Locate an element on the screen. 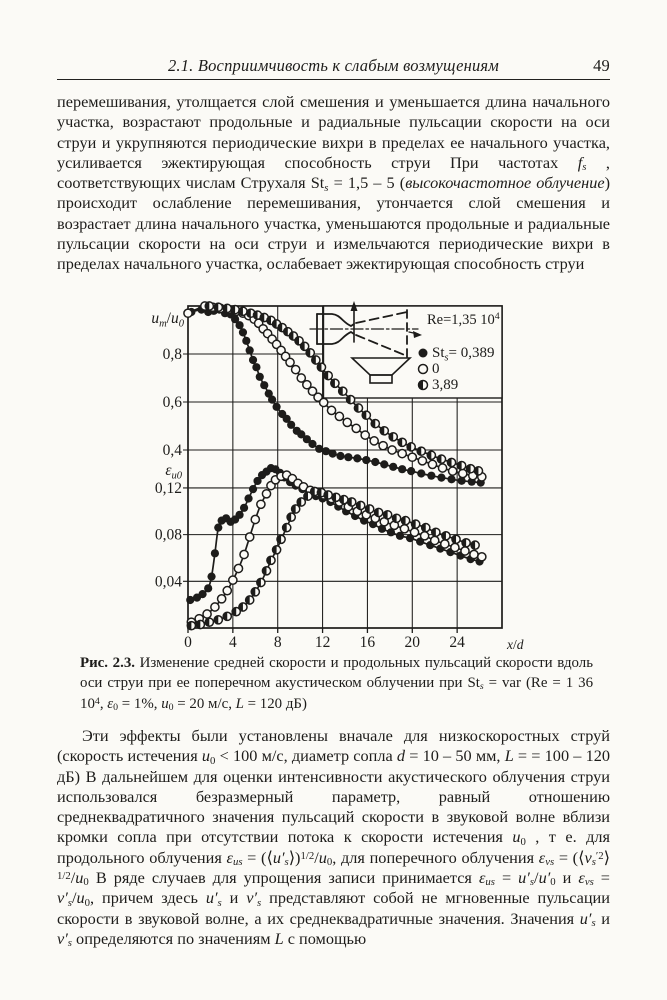 The height and width of the screenshot is (1000, 667). x-tick-label: 24 is located at coordinates (457, 642).